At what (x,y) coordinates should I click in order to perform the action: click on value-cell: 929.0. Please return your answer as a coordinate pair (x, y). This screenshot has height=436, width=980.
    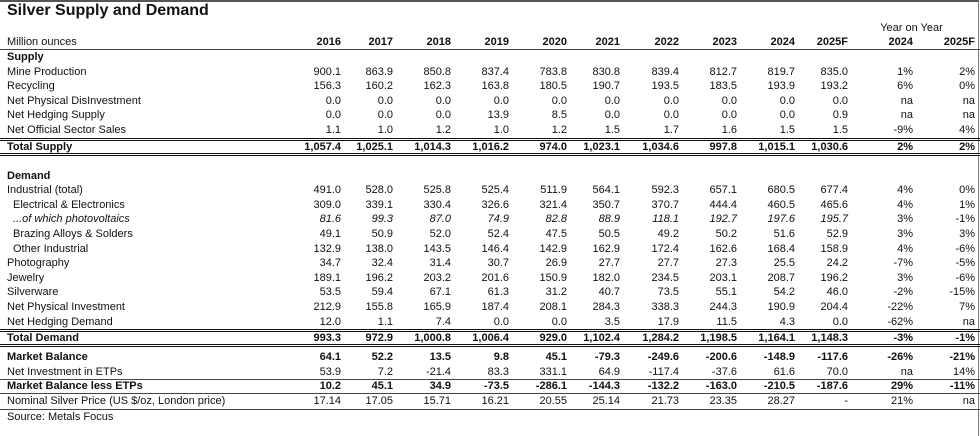
    Looking at the image, I should click on (553, 338).